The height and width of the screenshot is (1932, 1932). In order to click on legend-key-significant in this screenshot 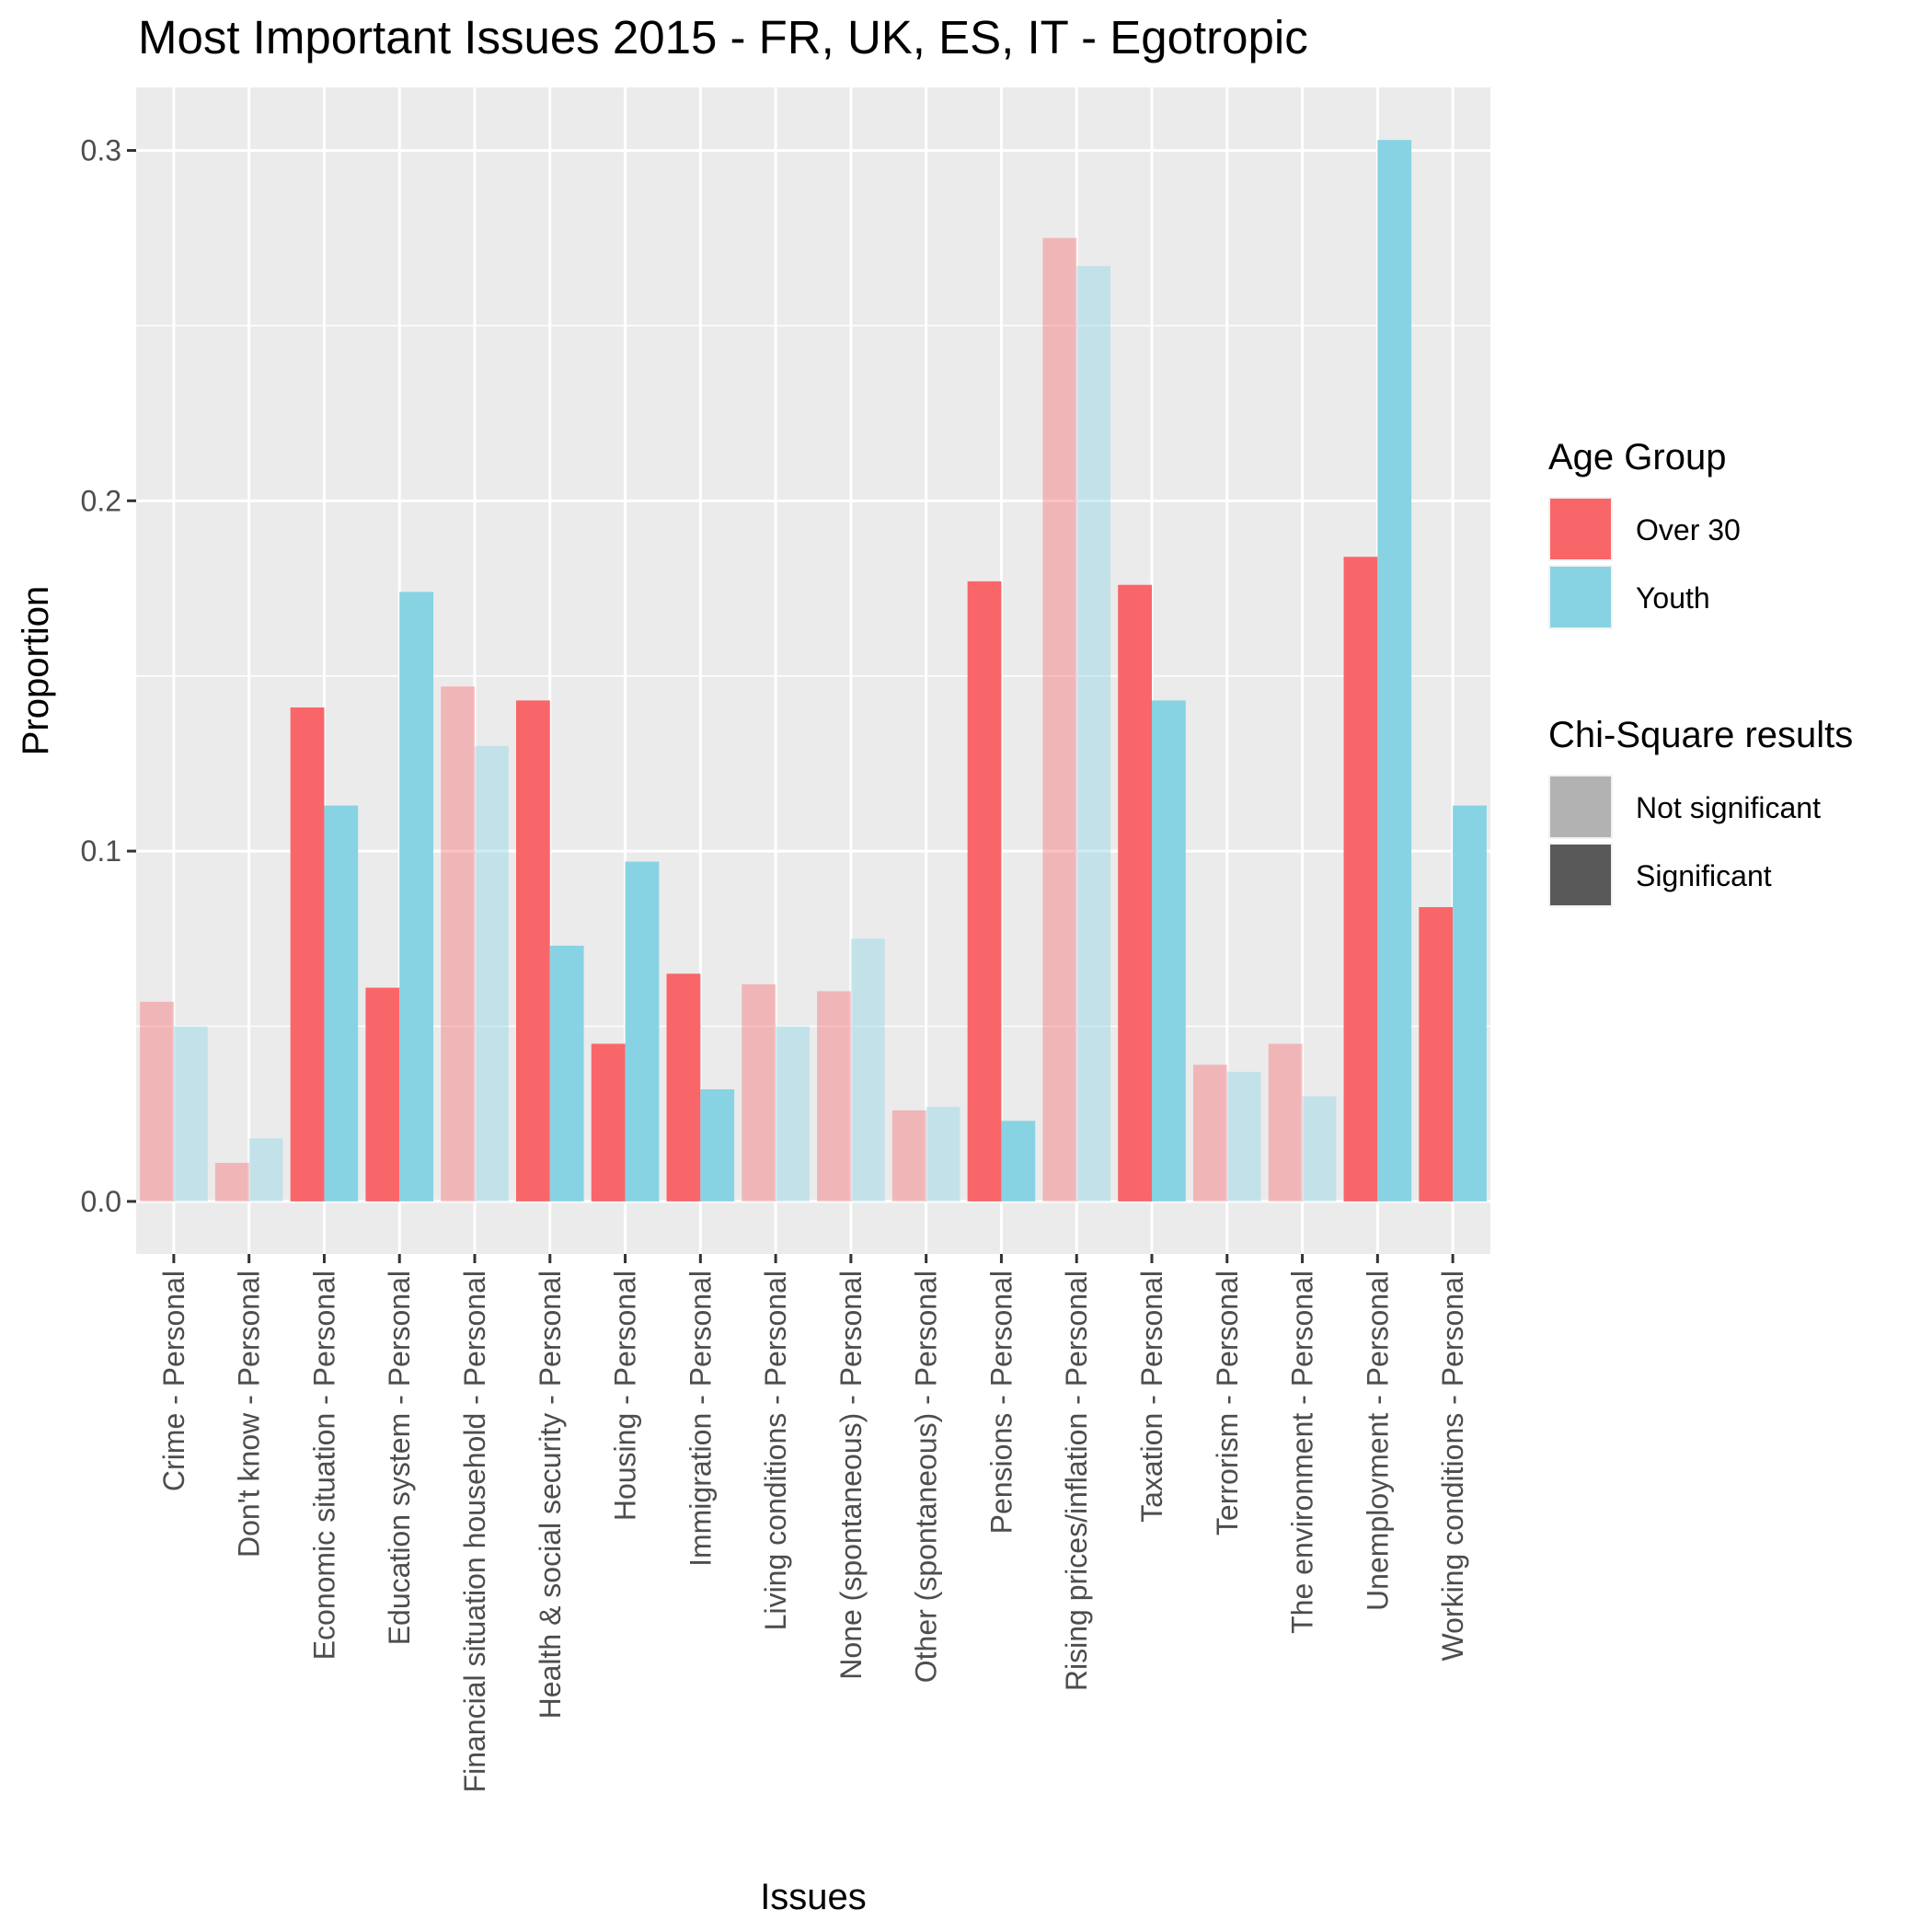, I will do `click(1580, 875)`.